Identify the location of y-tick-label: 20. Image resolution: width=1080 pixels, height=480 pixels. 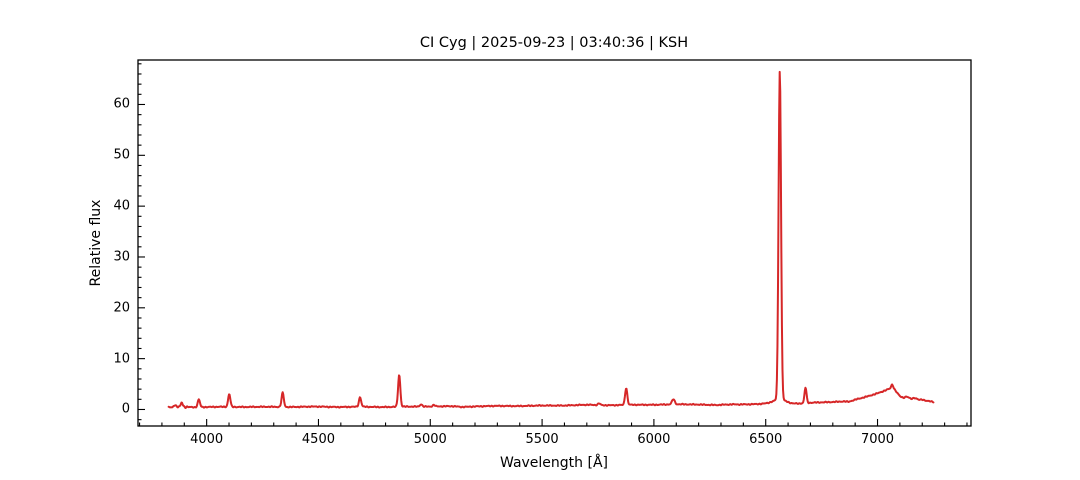
(121, 308).